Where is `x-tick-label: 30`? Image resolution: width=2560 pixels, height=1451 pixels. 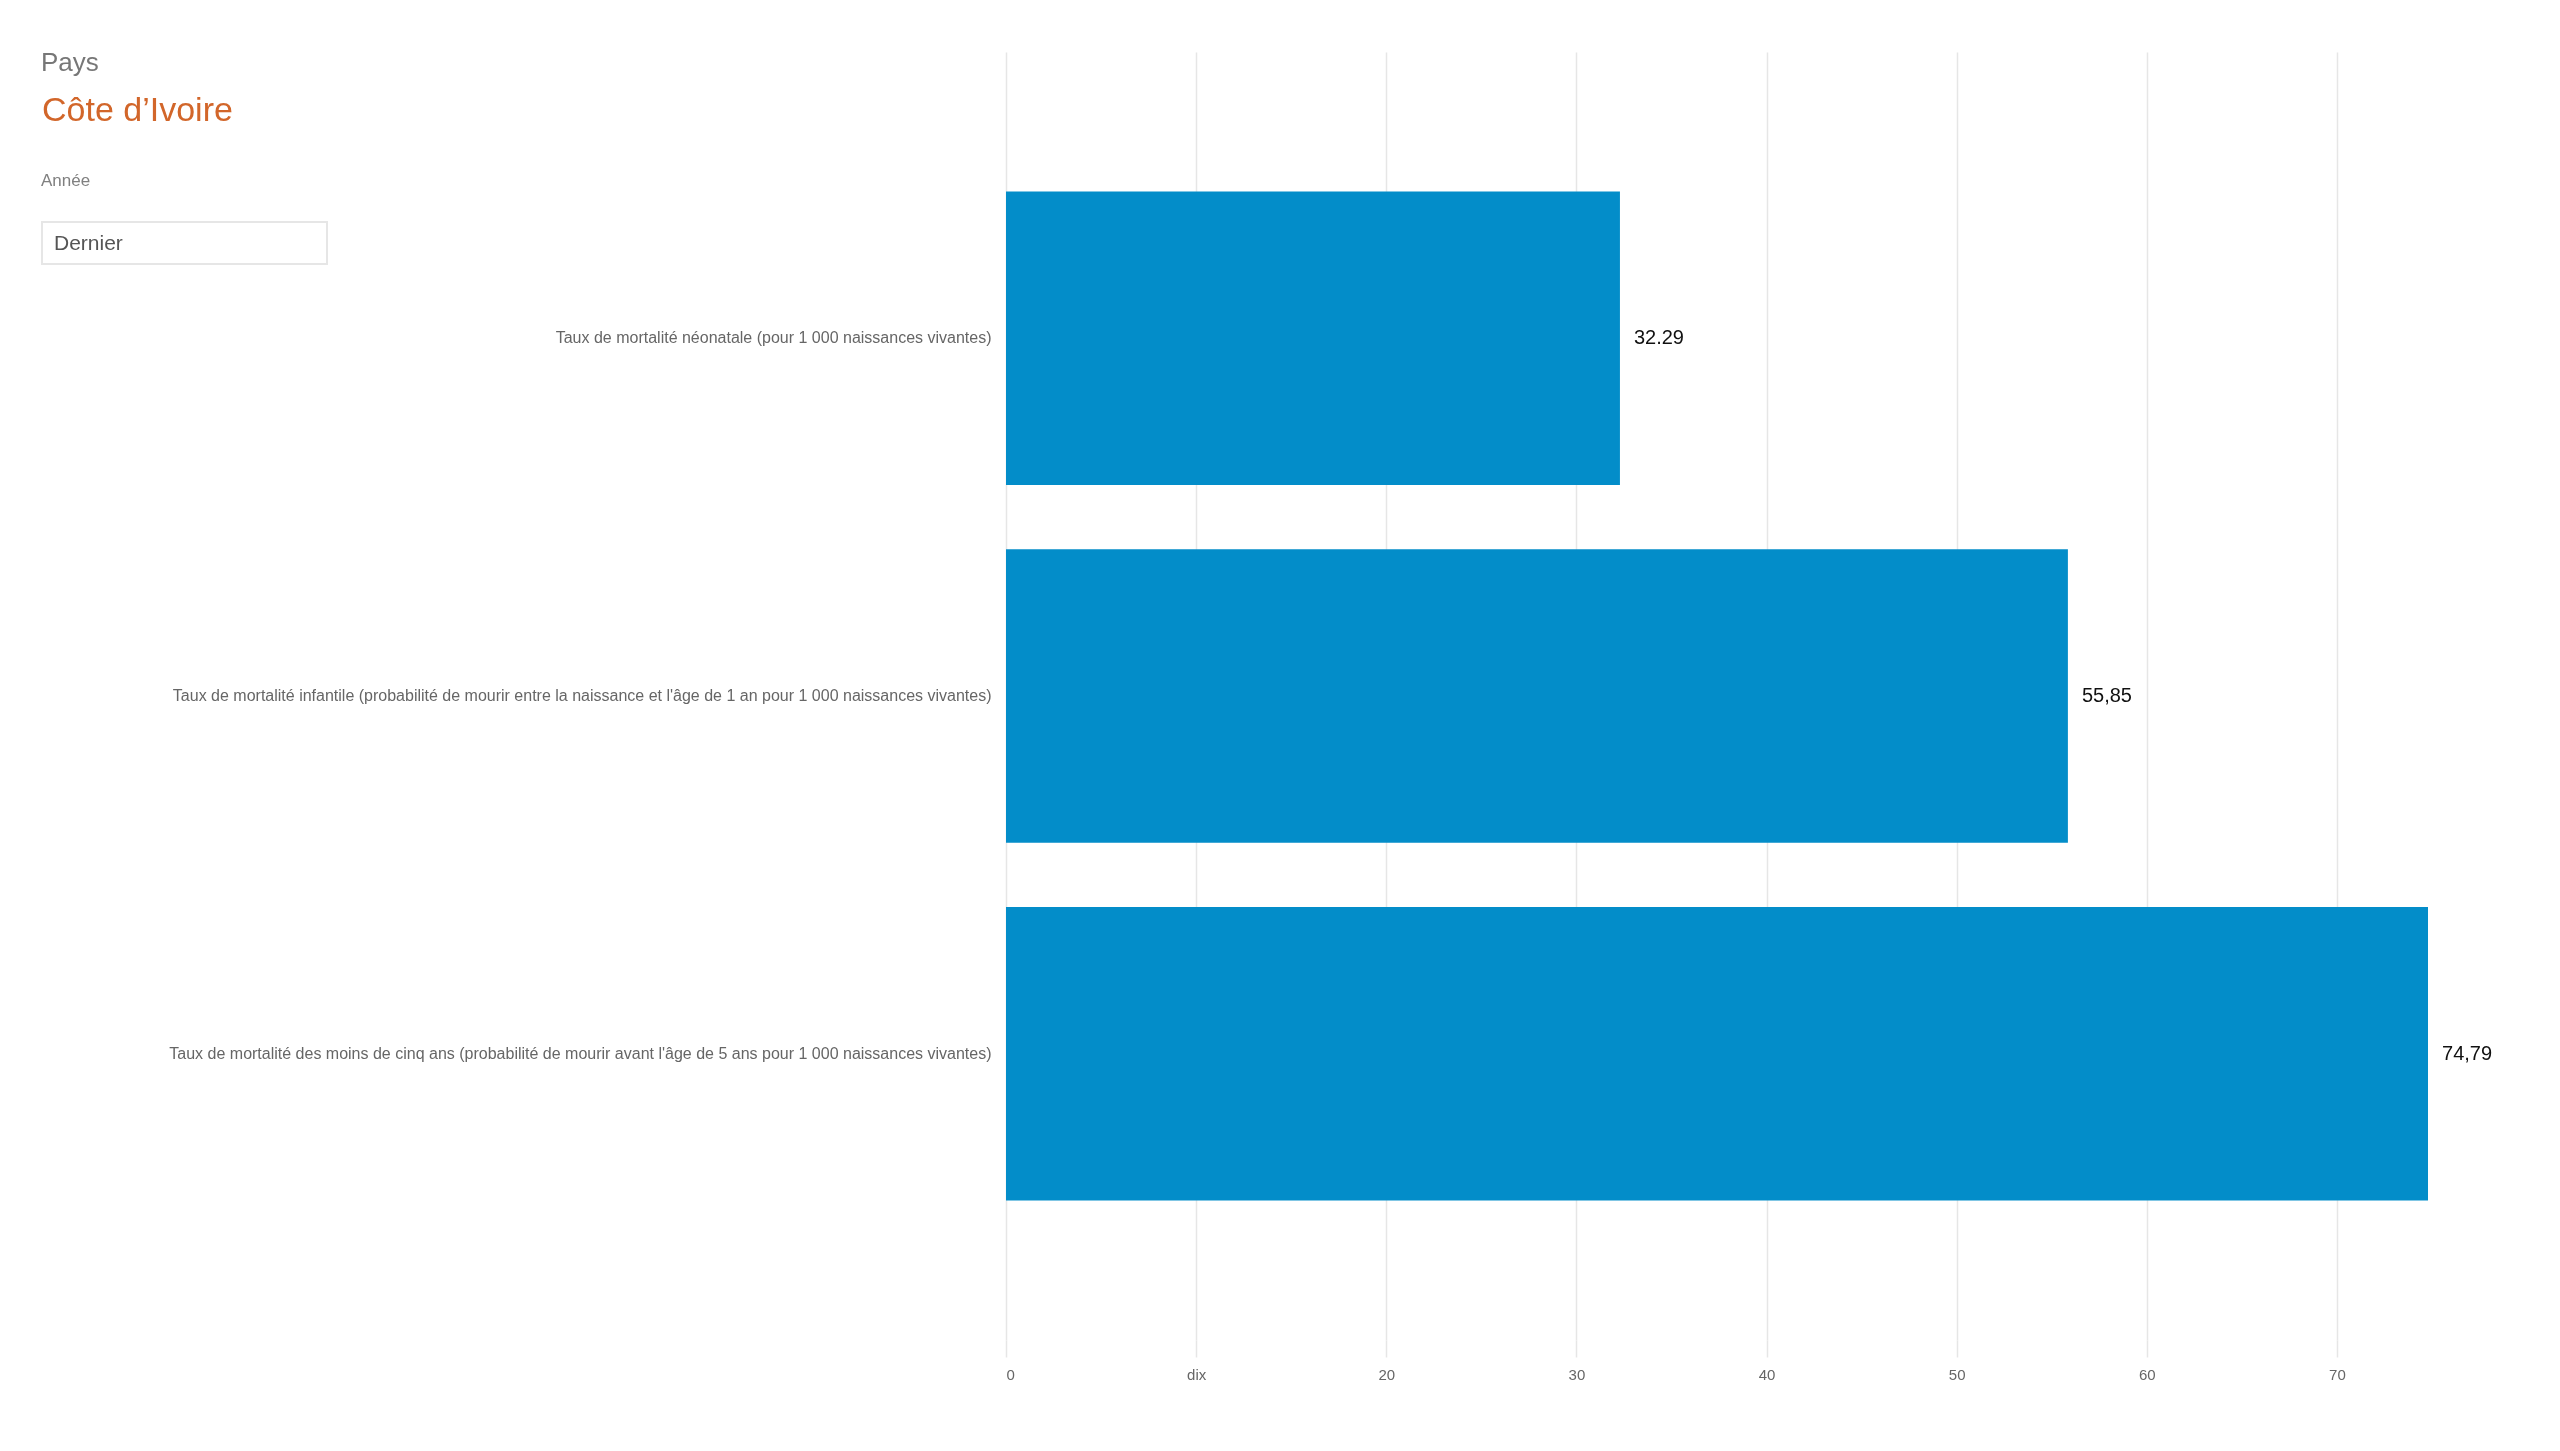 x-tick-label: 30 is located at coordinates (1577, 1374).